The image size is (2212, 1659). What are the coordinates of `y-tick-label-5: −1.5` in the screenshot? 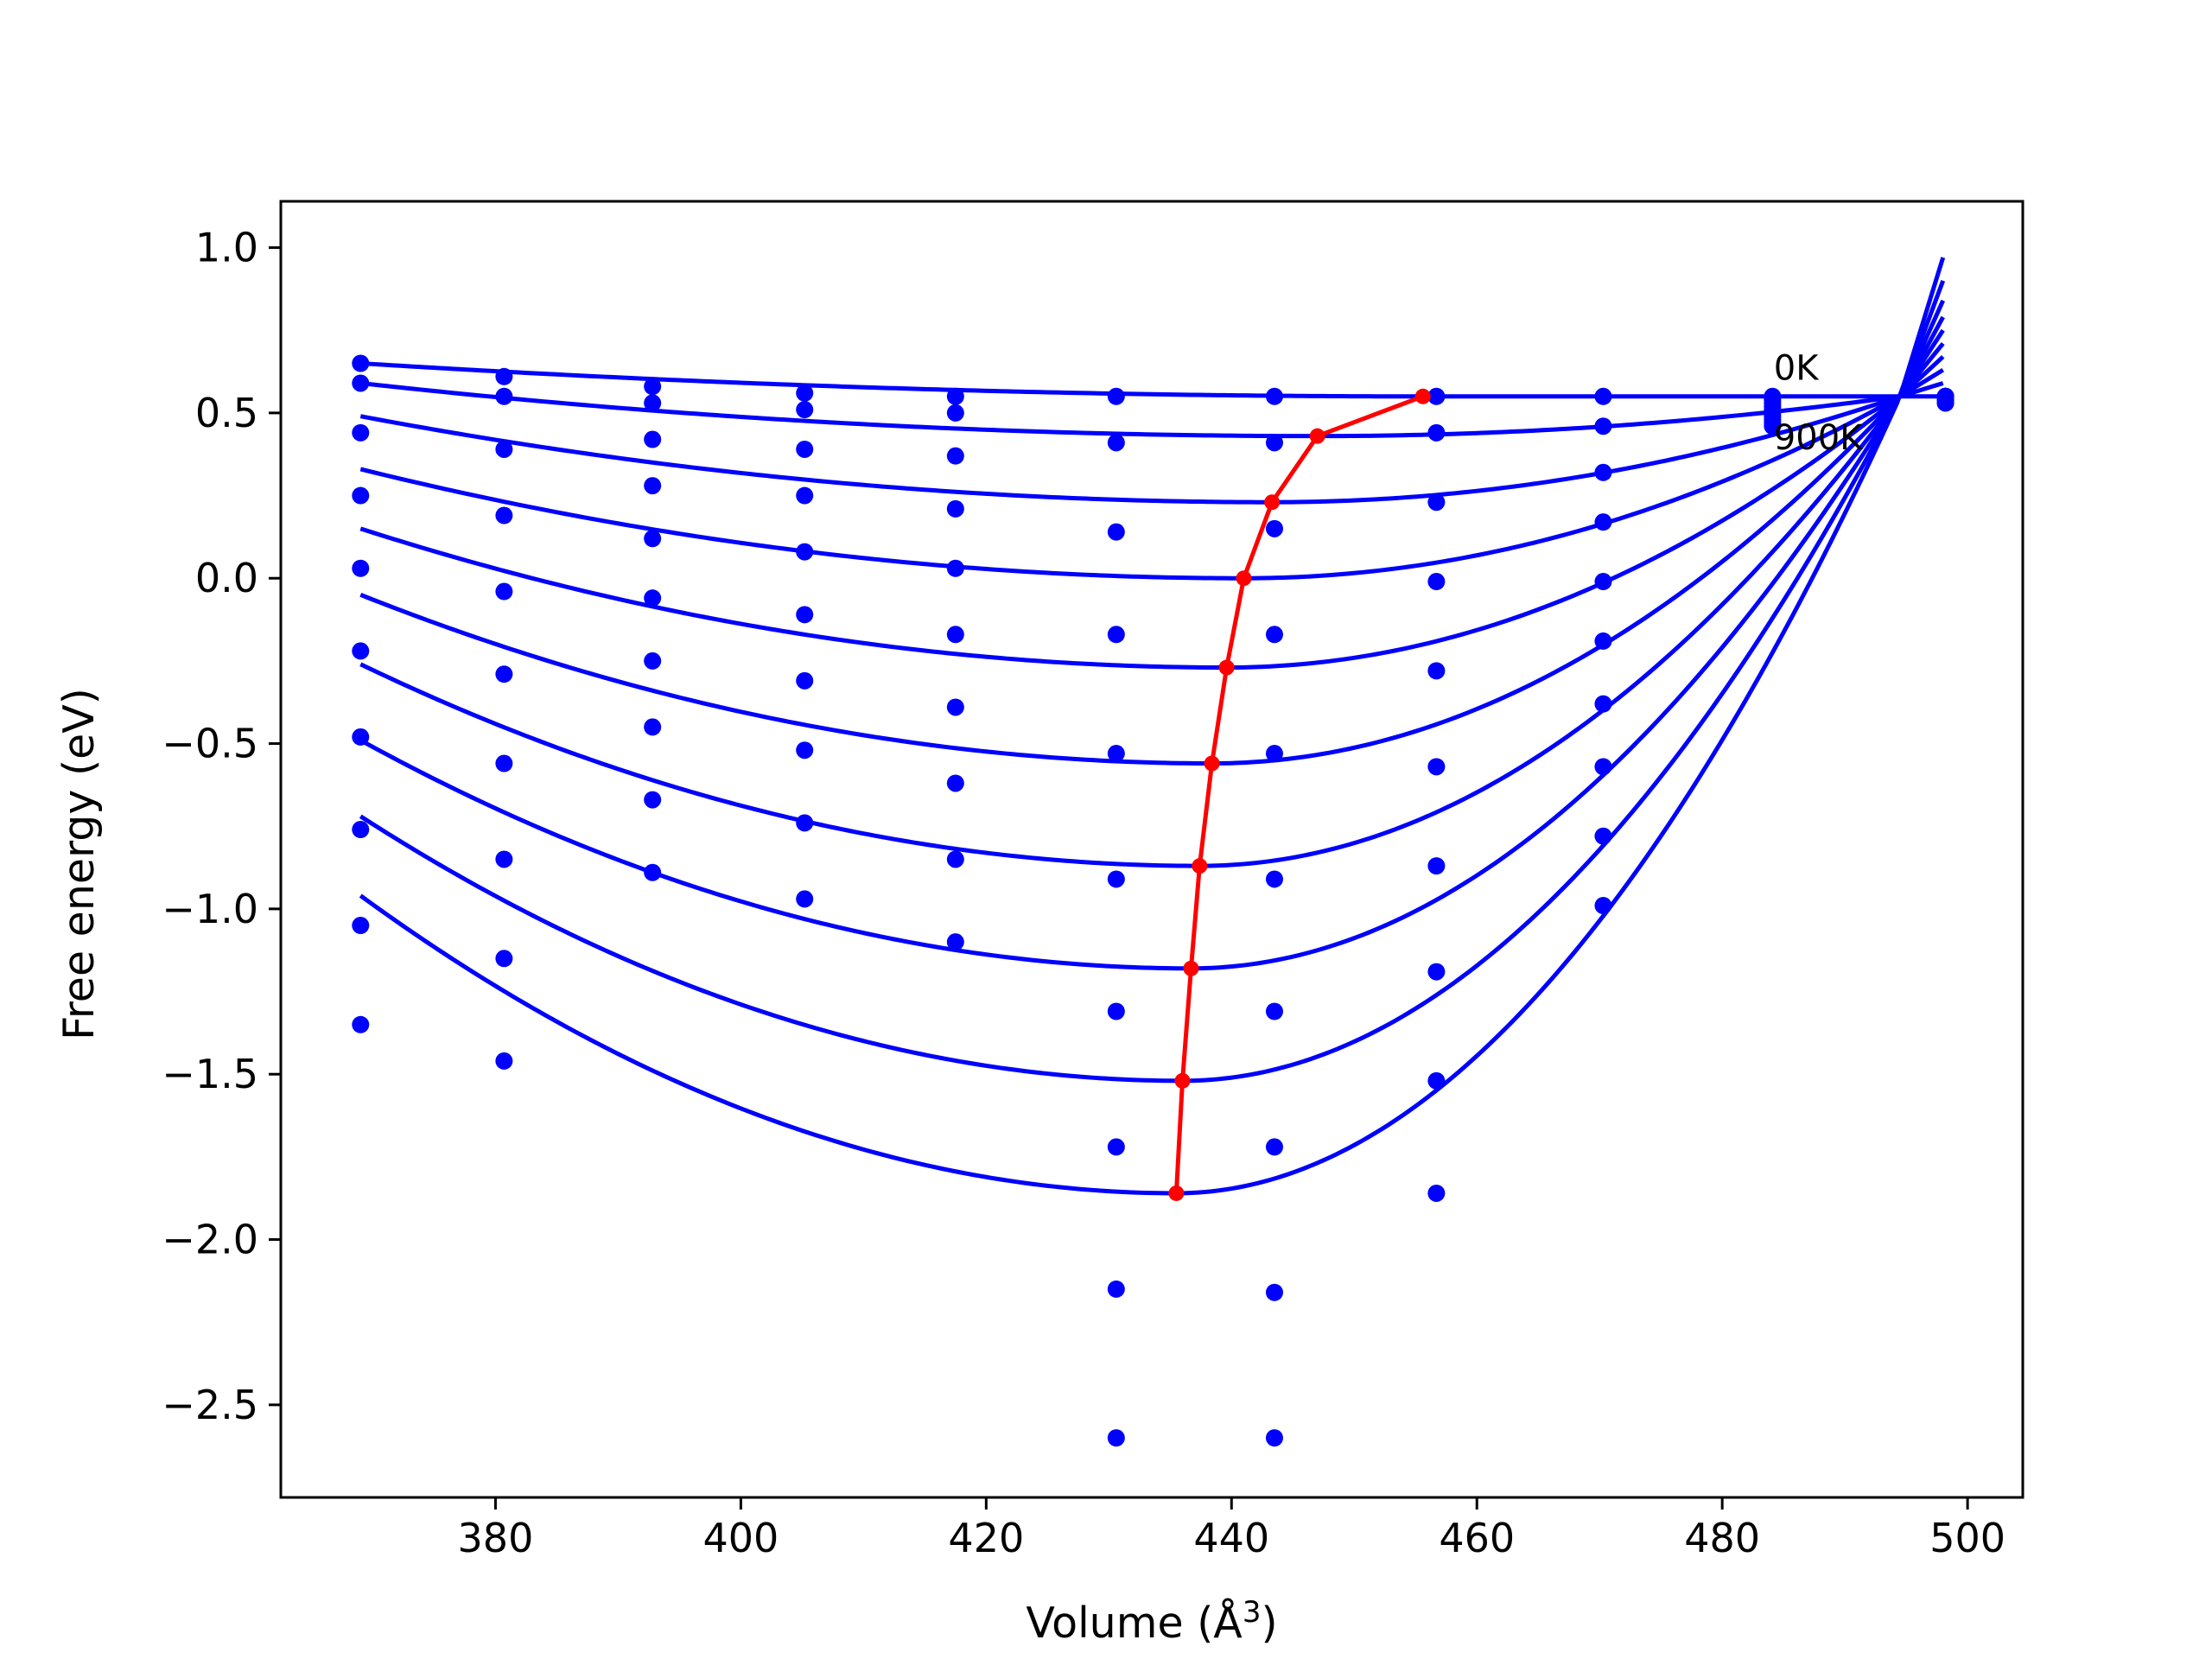 It's located at (210, 1074).